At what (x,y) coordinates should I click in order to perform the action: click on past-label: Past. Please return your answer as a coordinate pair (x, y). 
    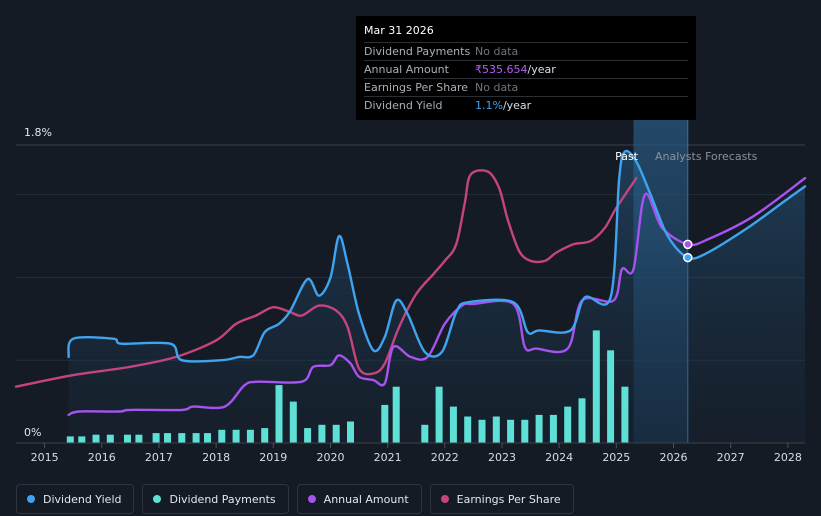
    Looking at the image, I should click on (627, 156).